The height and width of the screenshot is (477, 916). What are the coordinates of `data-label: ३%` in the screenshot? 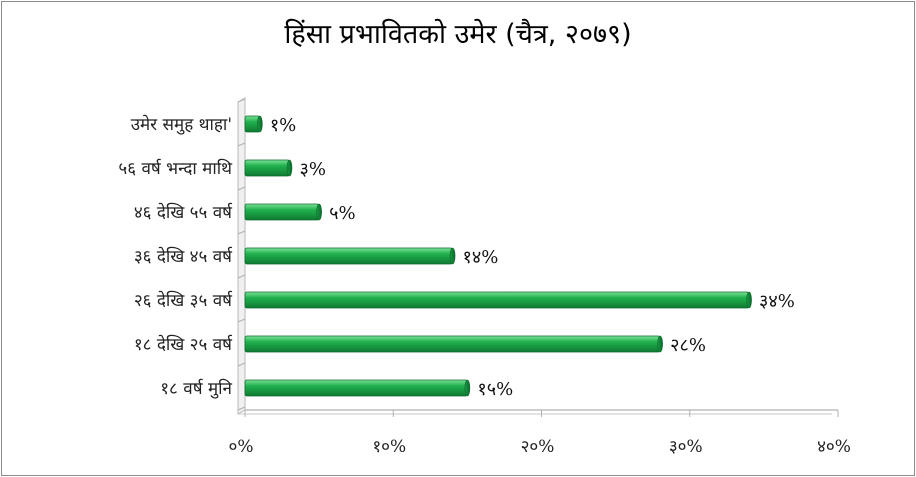 It's located at (312, 169).